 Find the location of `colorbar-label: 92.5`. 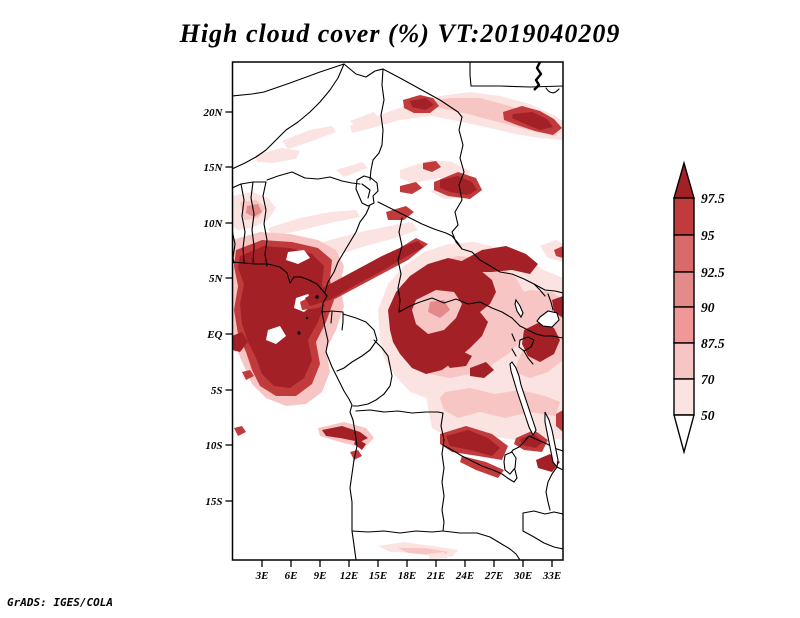

colorbar-label: 92.5 is located at coordinates (713, 272).